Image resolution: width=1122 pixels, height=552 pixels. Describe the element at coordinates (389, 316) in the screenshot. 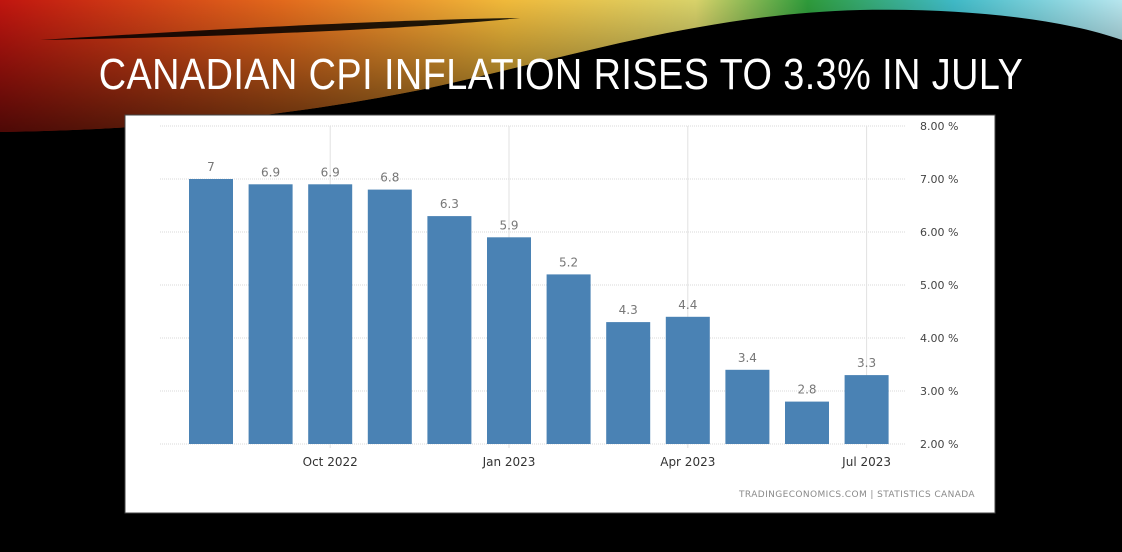

I see `bar-nov-2022` at that location.